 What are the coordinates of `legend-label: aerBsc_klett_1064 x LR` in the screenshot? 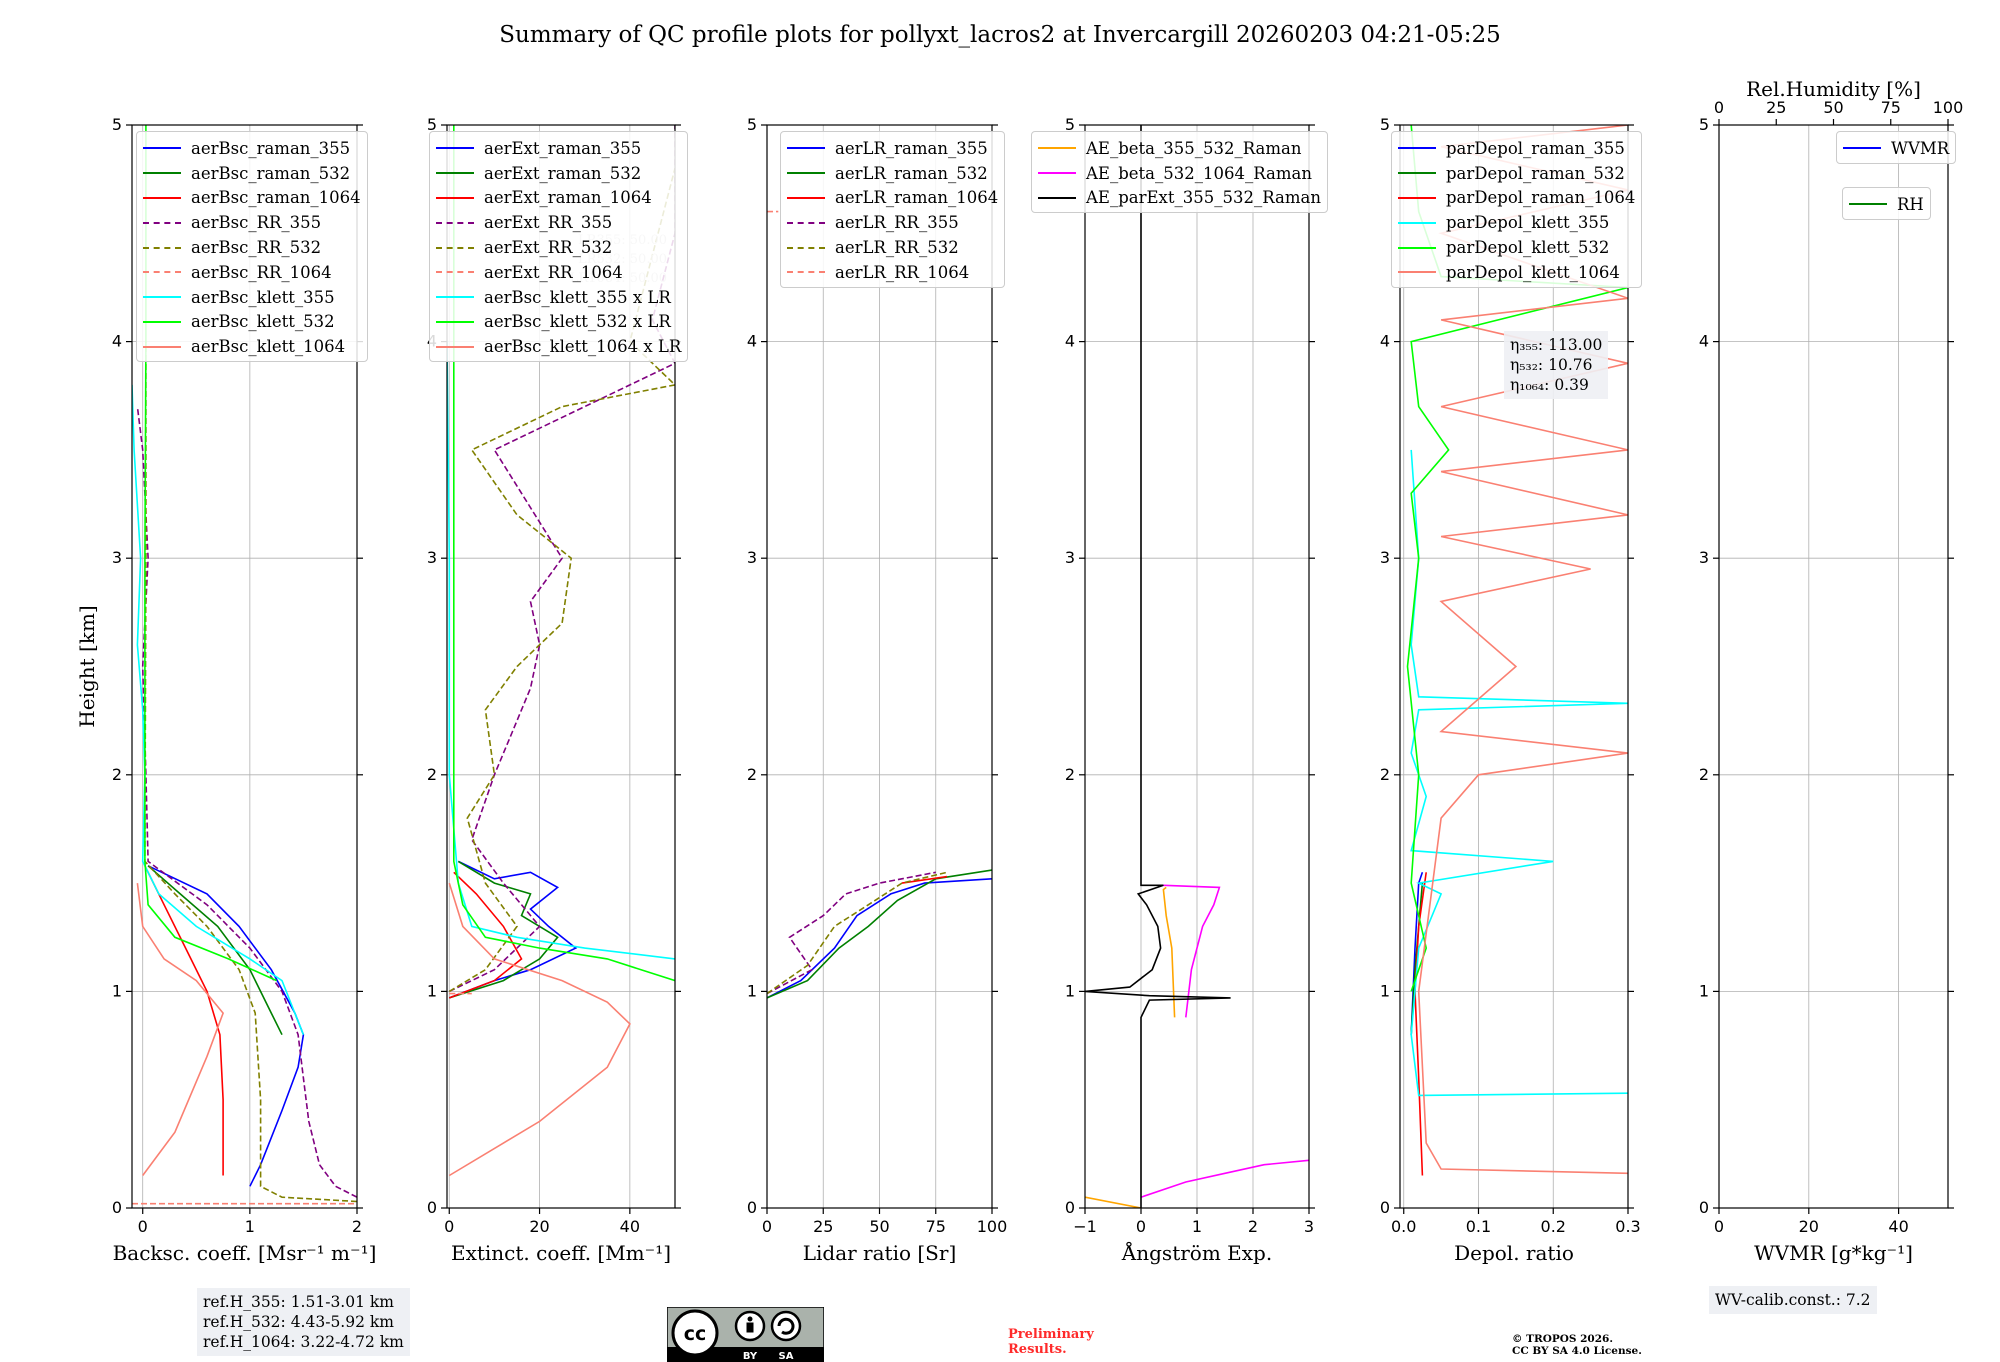 It's located at (583, 347).